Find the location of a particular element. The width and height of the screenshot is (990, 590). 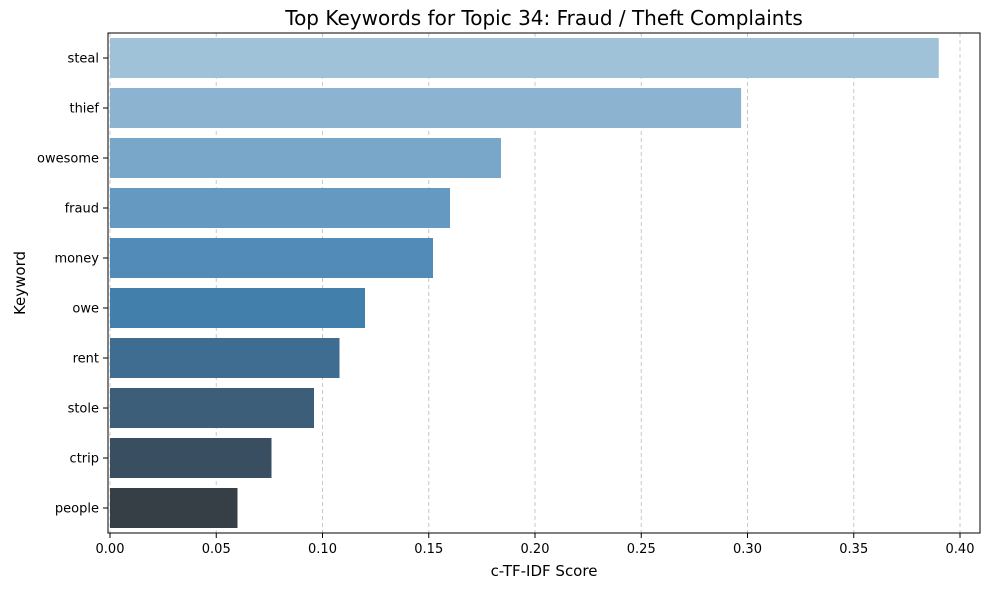

y-tick-label-fraud: fraud is located at coordinates (82, 209).